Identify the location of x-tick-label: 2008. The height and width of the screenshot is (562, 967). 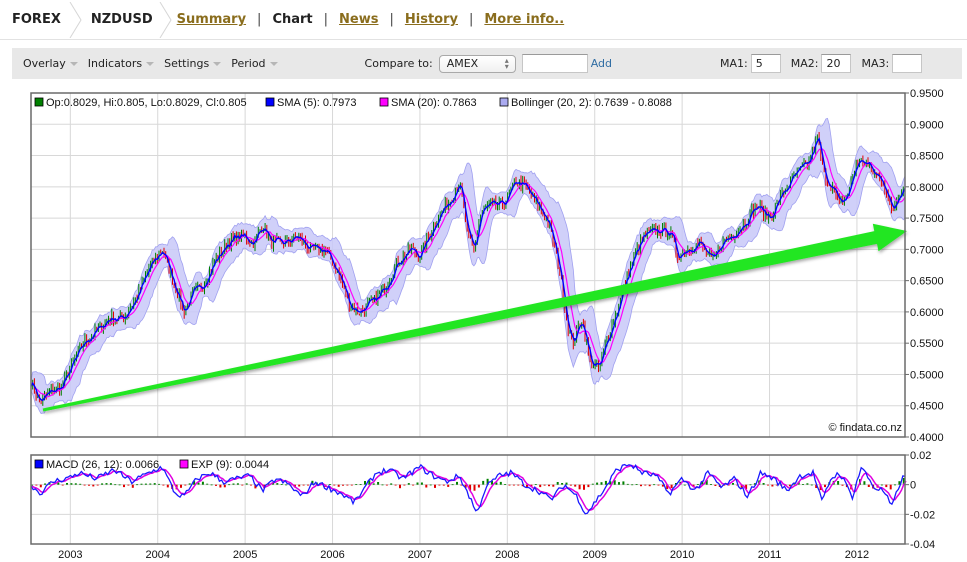
(507, 555).